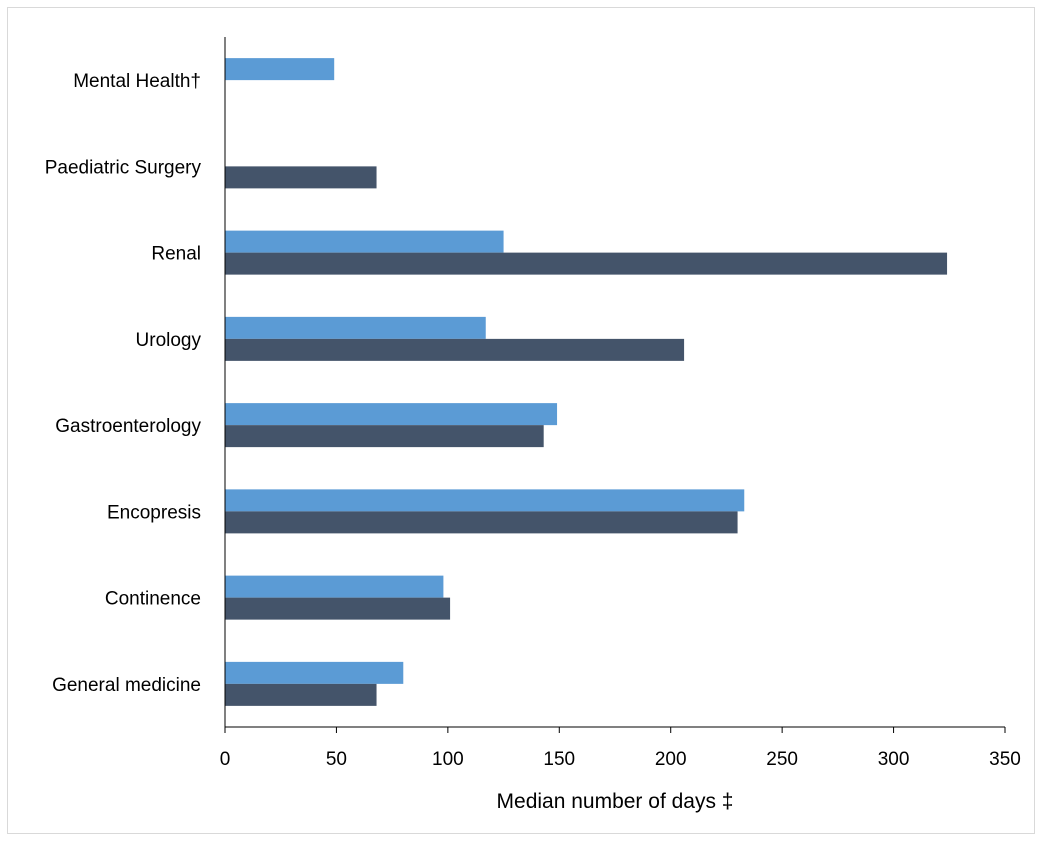  What do you see at coordinates (384, 436) in the screenshot?
I see `bar-series2-gastroenterology` at bounding box center [384, 436].